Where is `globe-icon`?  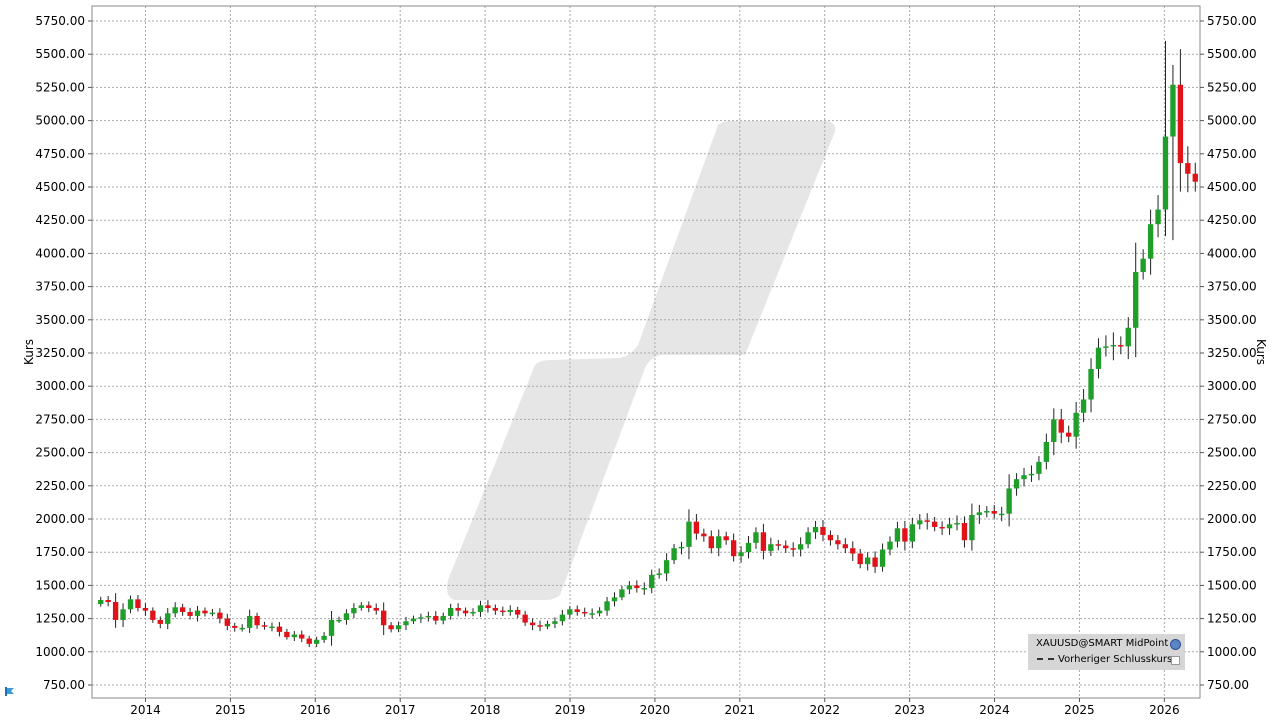 globe-icon is located at coordinates (1175, 644).